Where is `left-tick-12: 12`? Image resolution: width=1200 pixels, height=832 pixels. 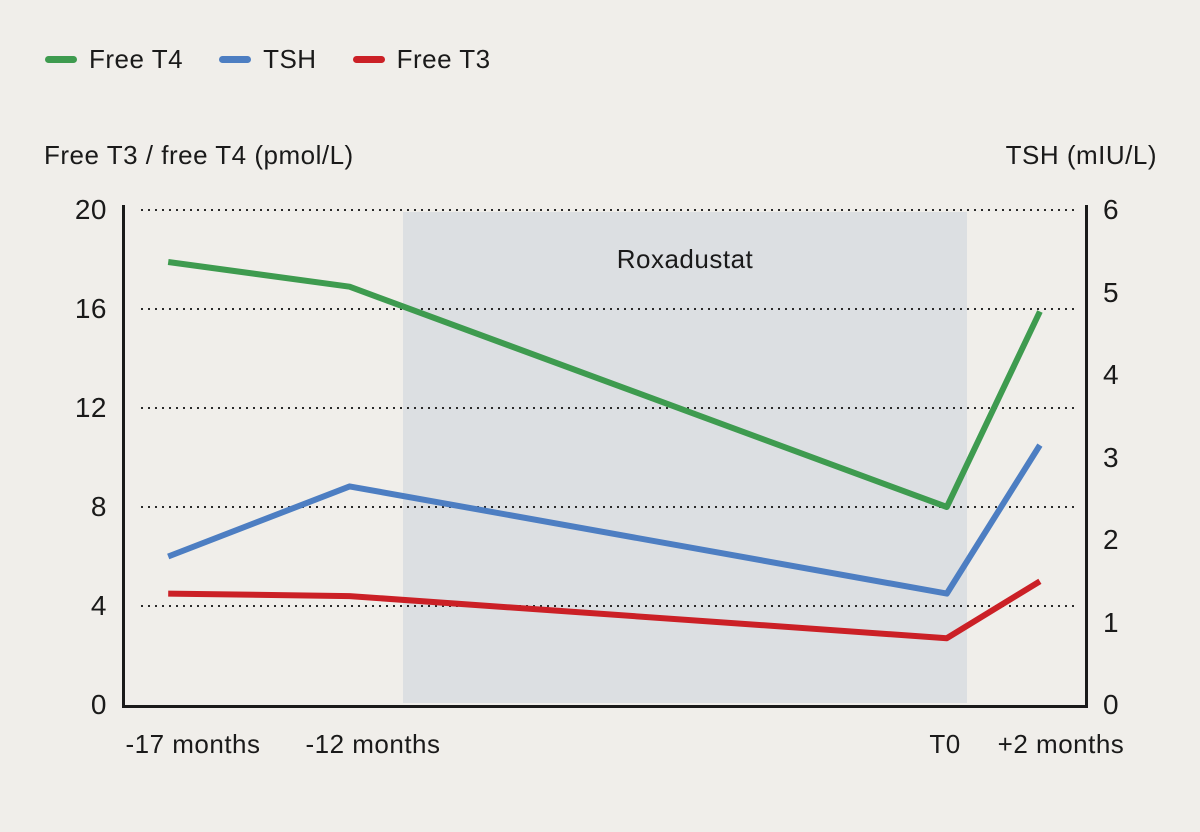
left-tick-12: 12 is located at coordinates (90, 407).